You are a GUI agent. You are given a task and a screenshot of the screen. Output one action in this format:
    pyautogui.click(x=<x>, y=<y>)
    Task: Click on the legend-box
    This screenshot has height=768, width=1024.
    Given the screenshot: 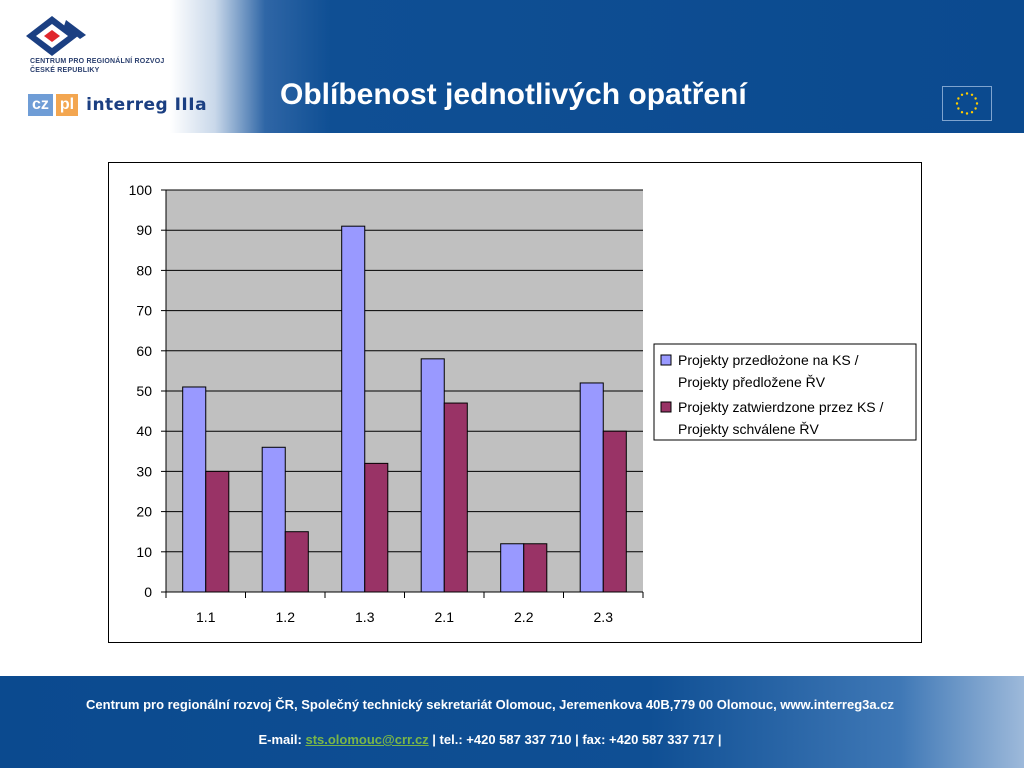 What is the action you would take?
    pyautogui.click(x=785, y=392)
    